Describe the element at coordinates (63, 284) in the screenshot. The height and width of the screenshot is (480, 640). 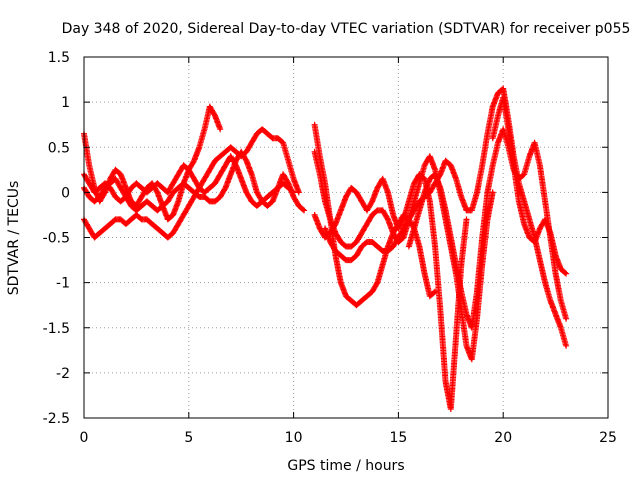
I see `y-tick-label: -1` at that location.